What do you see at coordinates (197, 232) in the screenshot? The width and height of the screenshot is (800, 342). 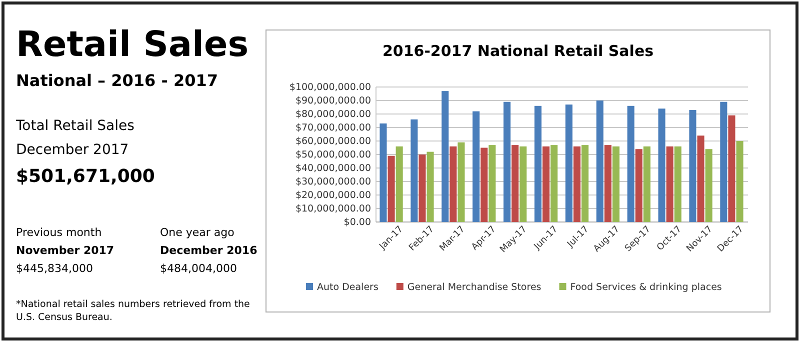 I see `text: One year ago` at bounding box center [197, 232].